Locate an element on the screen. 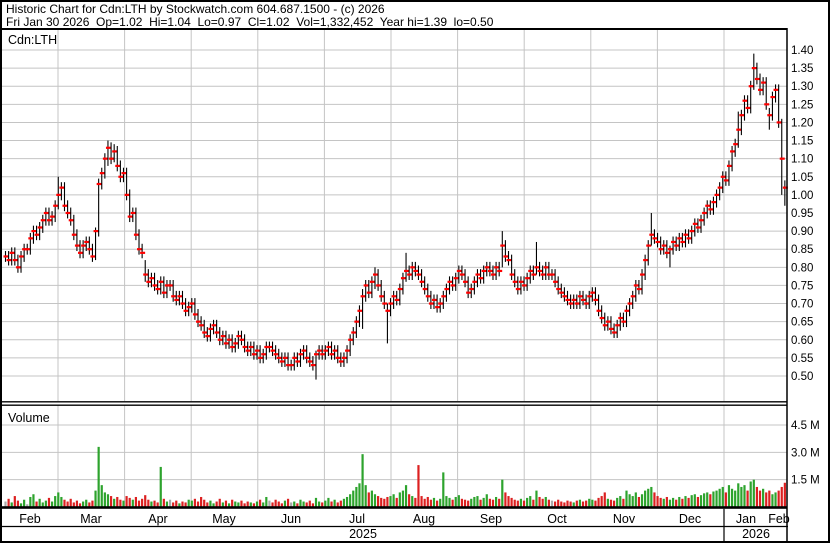  price-tick-label: 1.15 is located at coordinates (802, 142).